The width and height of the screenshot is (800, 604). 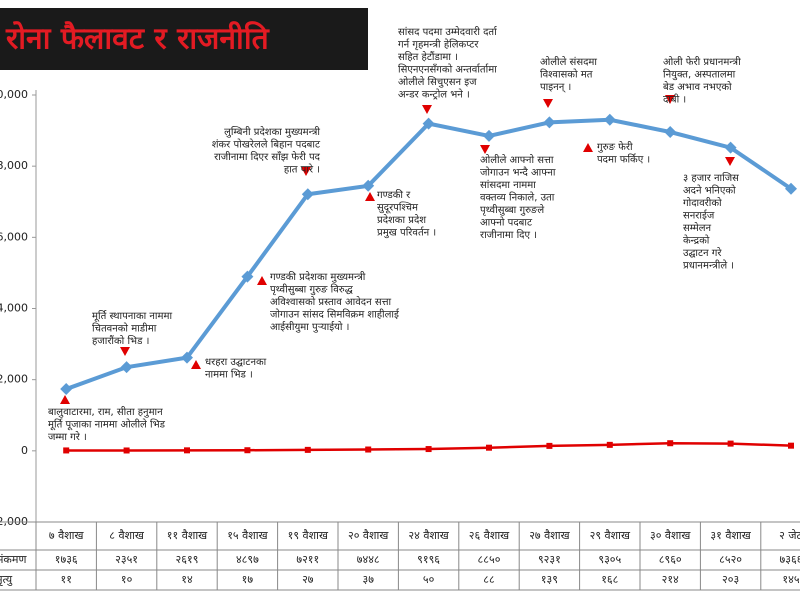 What do you see at coordinates (790, 559) in the screenshot?
I see `table-value: ७३६६` at bounding box center [790, 559].